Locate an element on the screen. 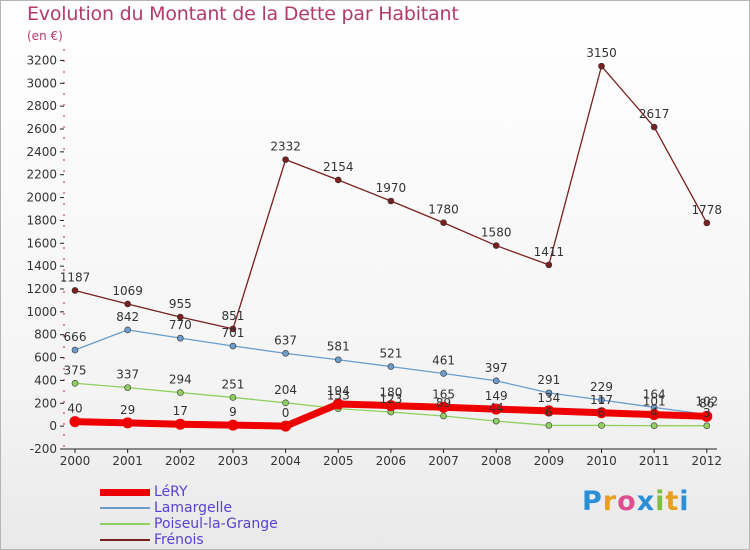 The image size is (750, 550). data-label-l-ry: 180 is located at coordinates (390, 393).